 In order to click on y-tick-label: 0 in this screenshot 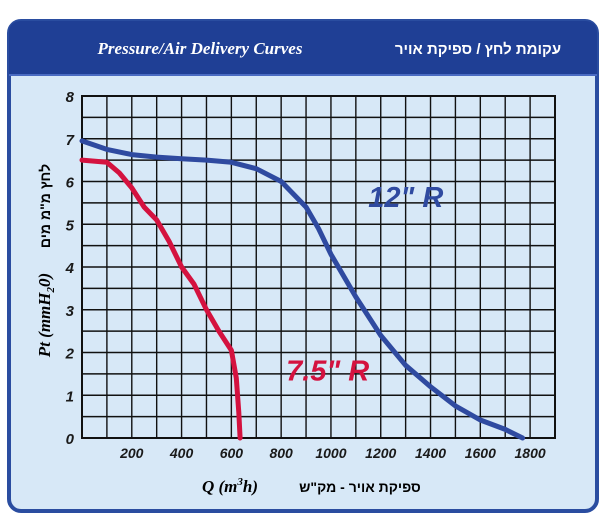, I will do `click(70, 439)`.